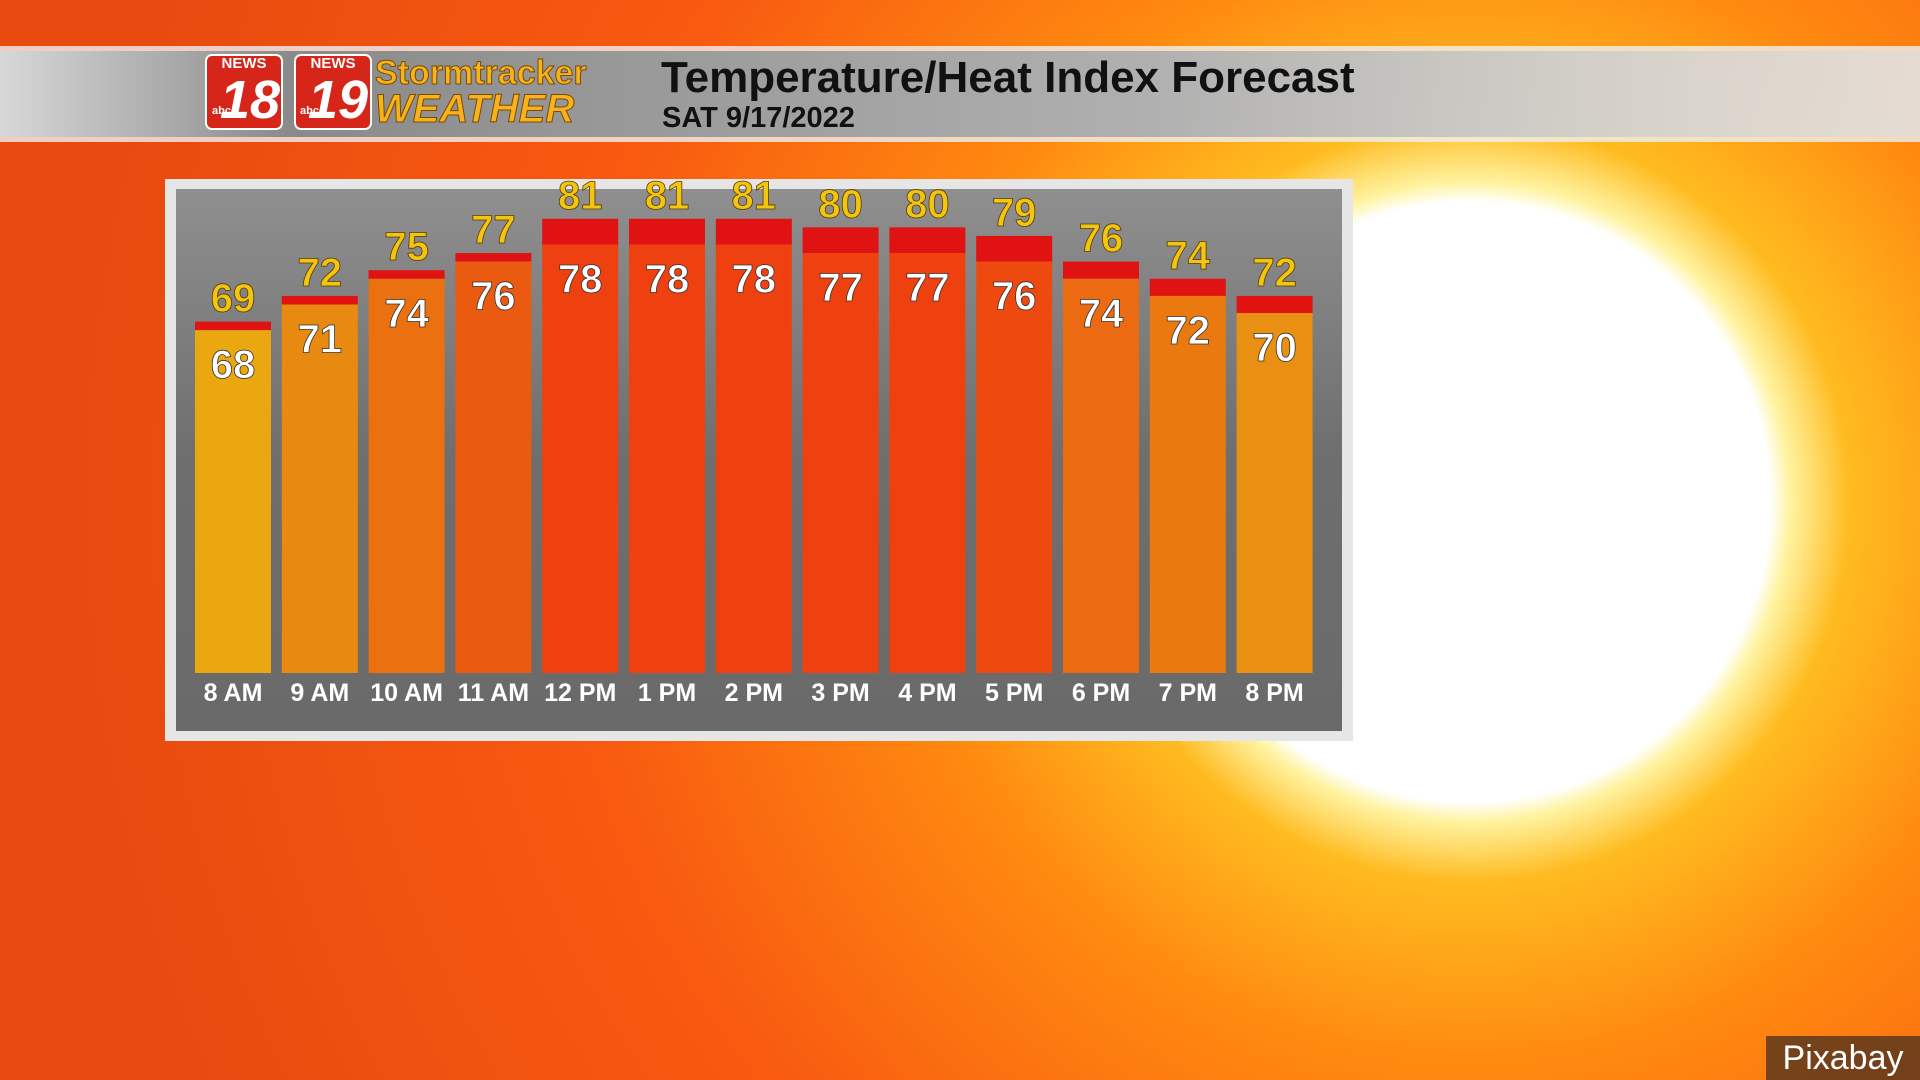 The width and height of the screenshot is (1920, 1080). What do you see at coordinates (406, 247) in the screenshot?
I see `heat-index-label: 75` at bounding box center [406, 247].